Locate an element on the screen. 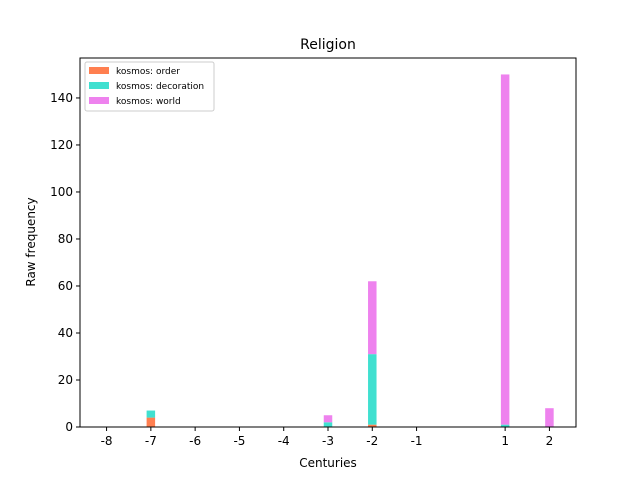 The height and width of the screenshot is (480, 640). x-tick-label: -8 is located at coordinates (107, 441).